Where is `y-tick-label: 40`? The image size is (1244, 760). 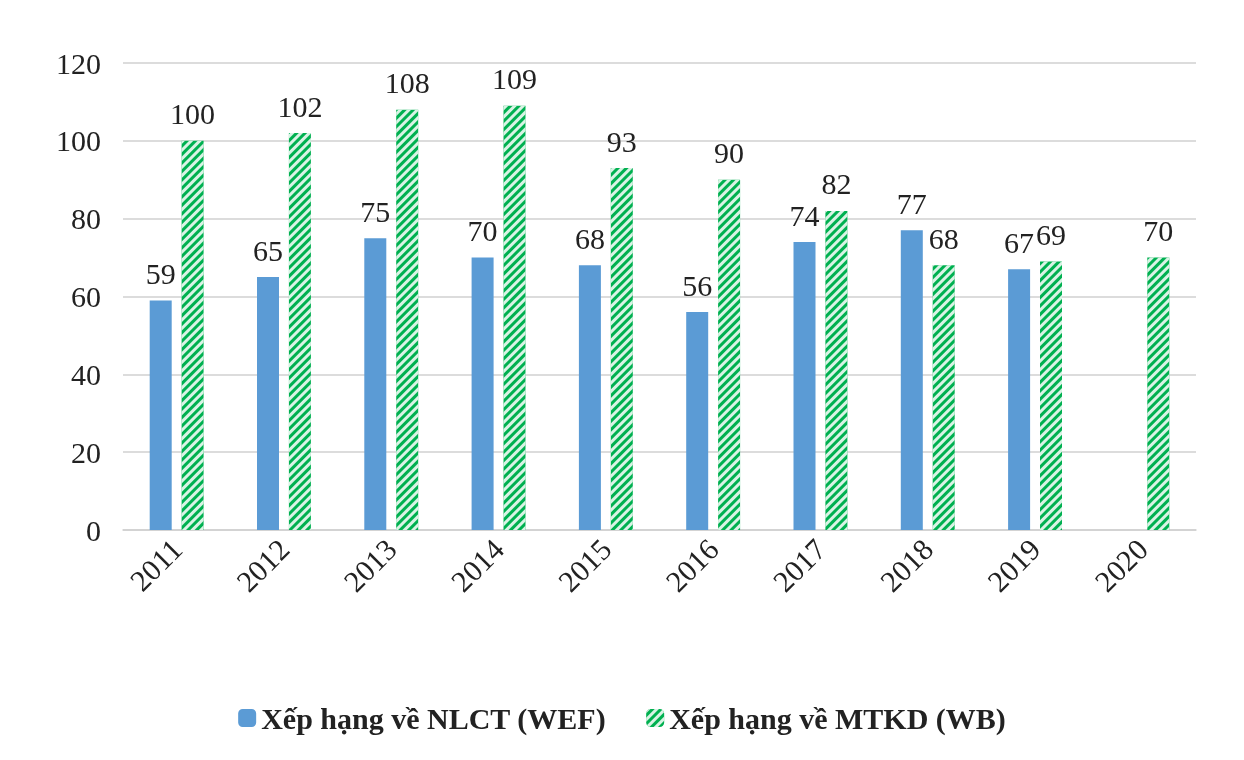 y-tick-label: 40 is located at coordinates (86, 374).